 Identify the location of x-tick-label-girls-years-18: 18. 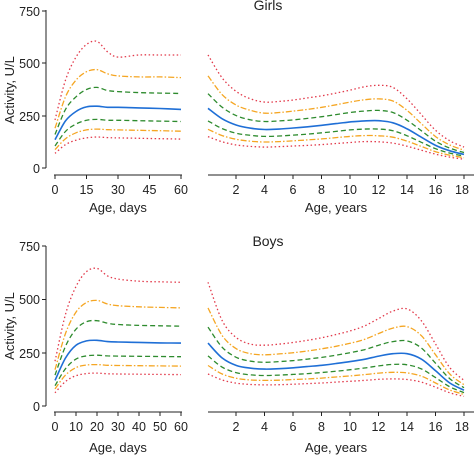
(462, 190).